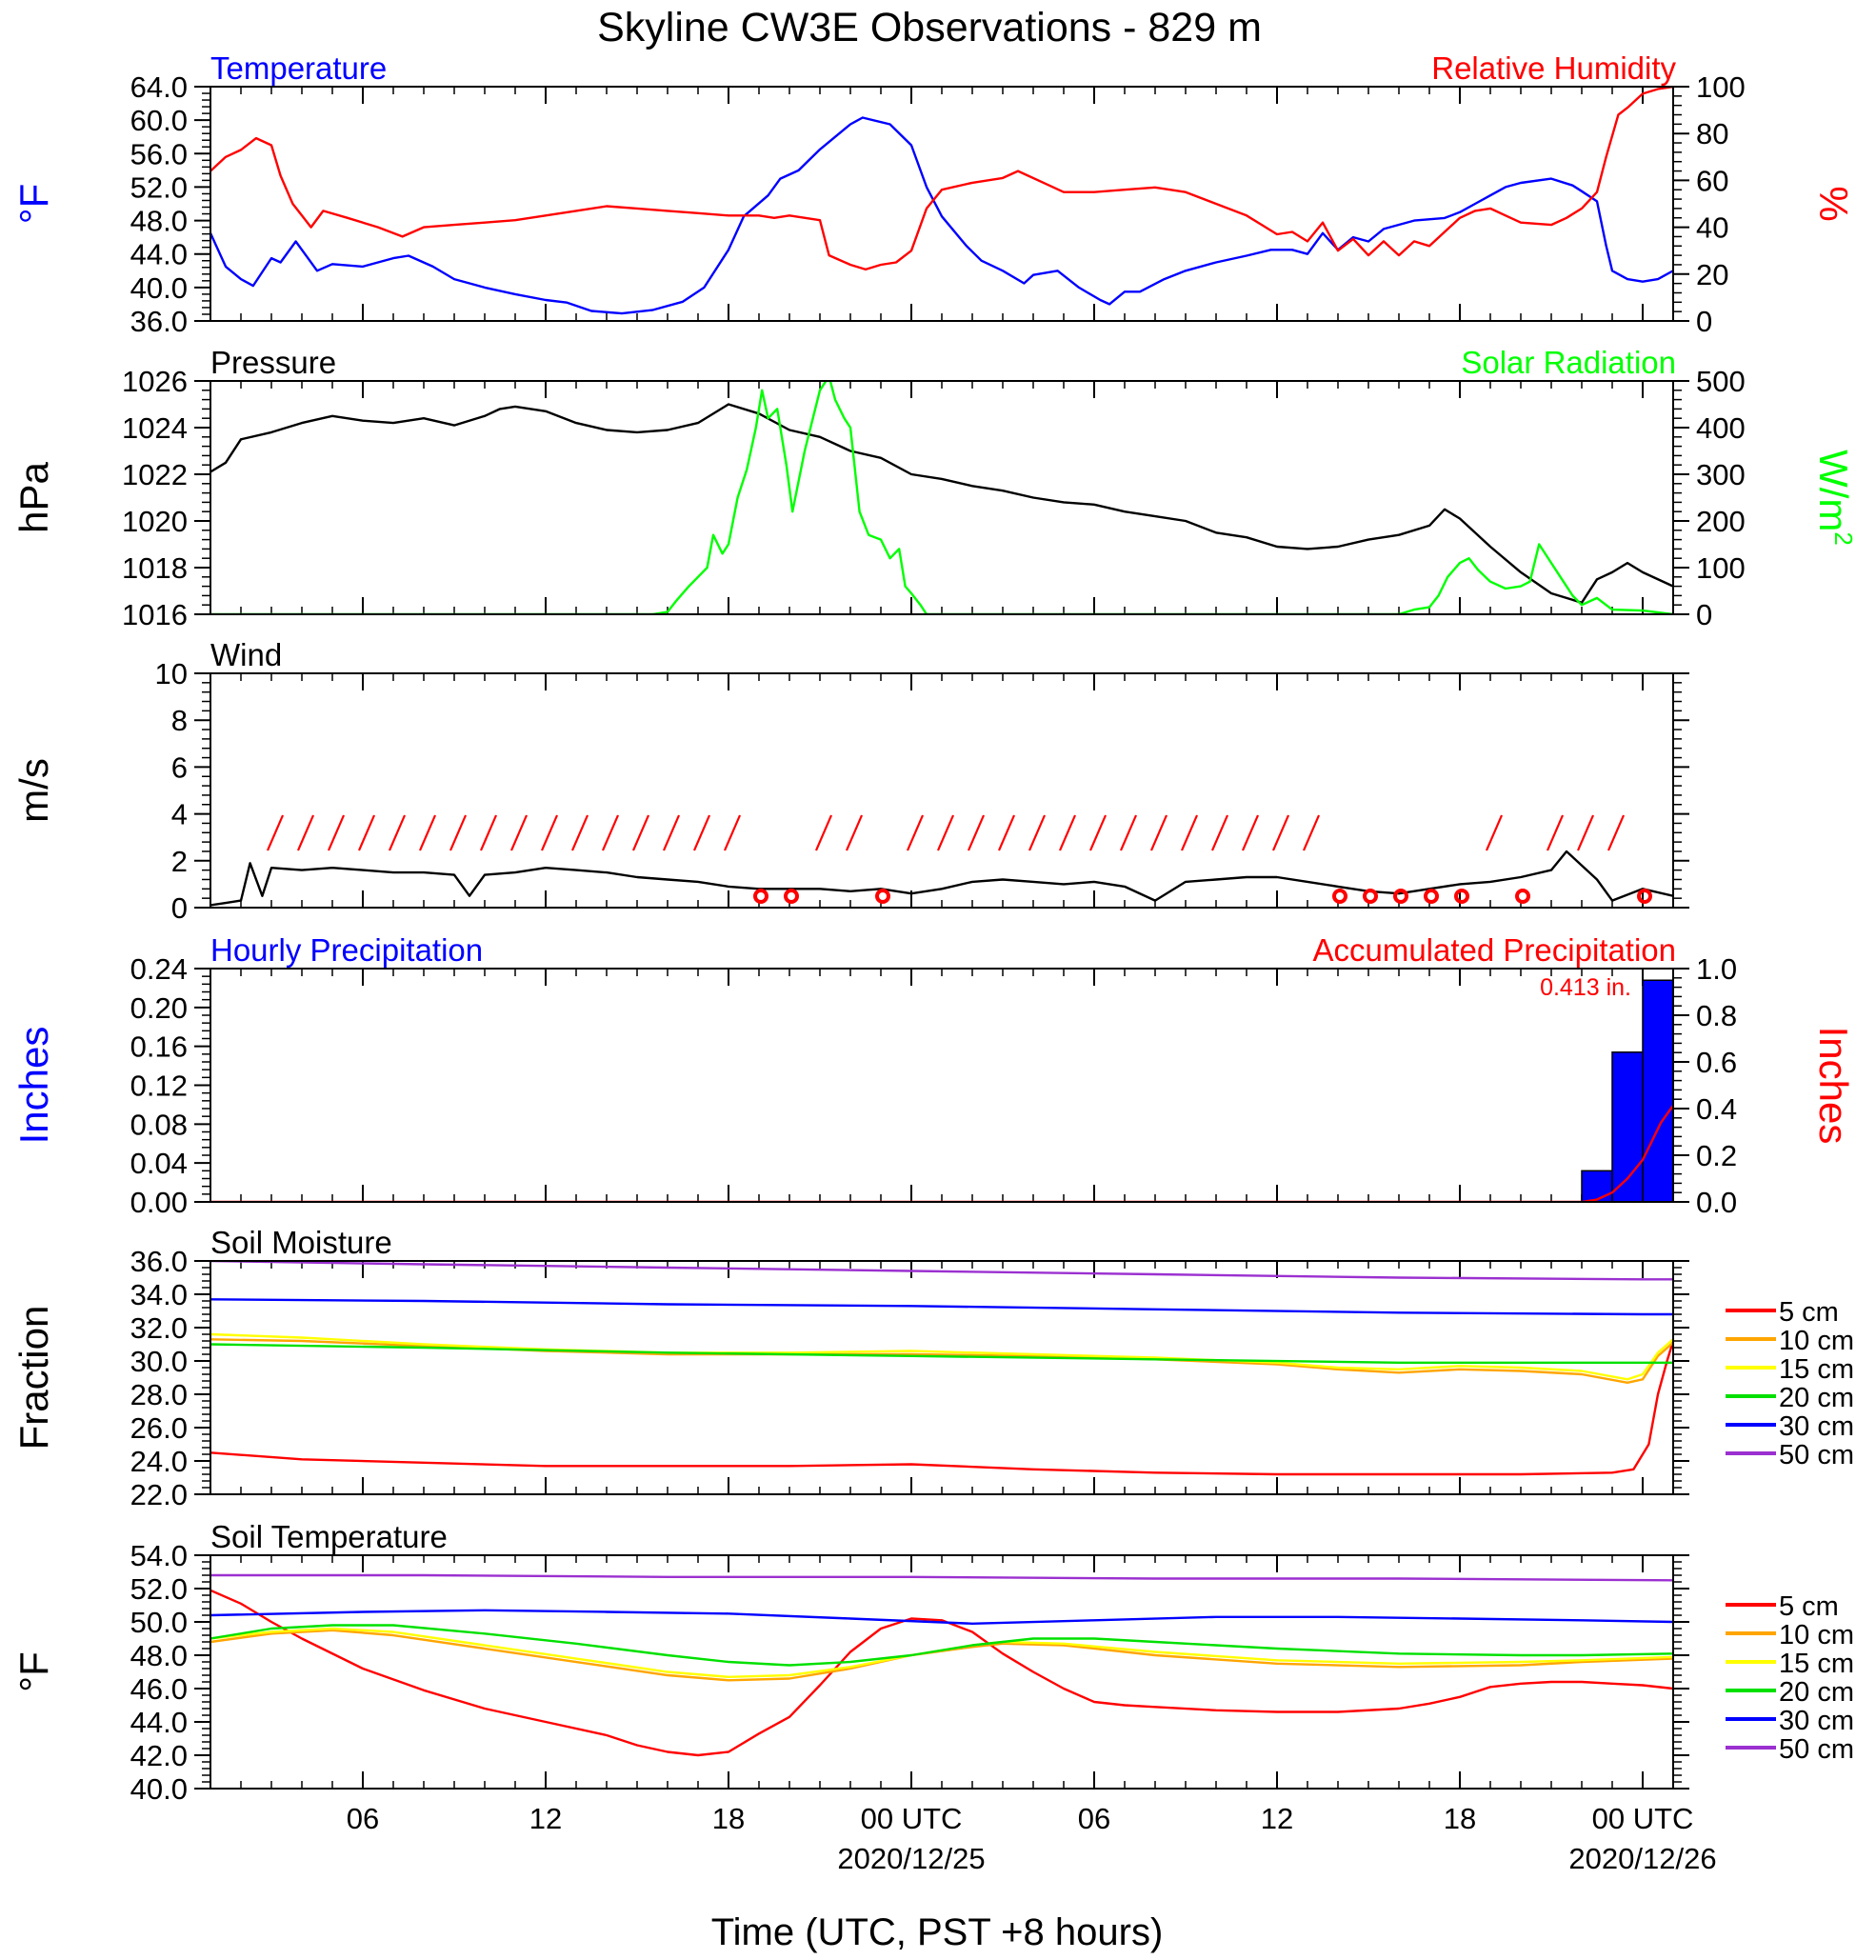  I want to click on chart-title: Skyline CW3E Observations - 829 m, so click(930, 27).